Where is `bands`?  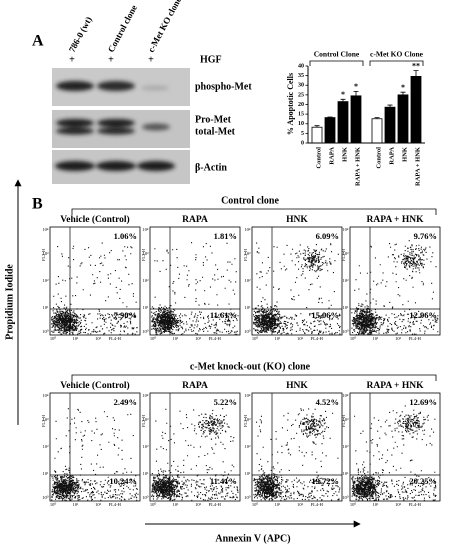 bands is located at coordinates (115, 126).